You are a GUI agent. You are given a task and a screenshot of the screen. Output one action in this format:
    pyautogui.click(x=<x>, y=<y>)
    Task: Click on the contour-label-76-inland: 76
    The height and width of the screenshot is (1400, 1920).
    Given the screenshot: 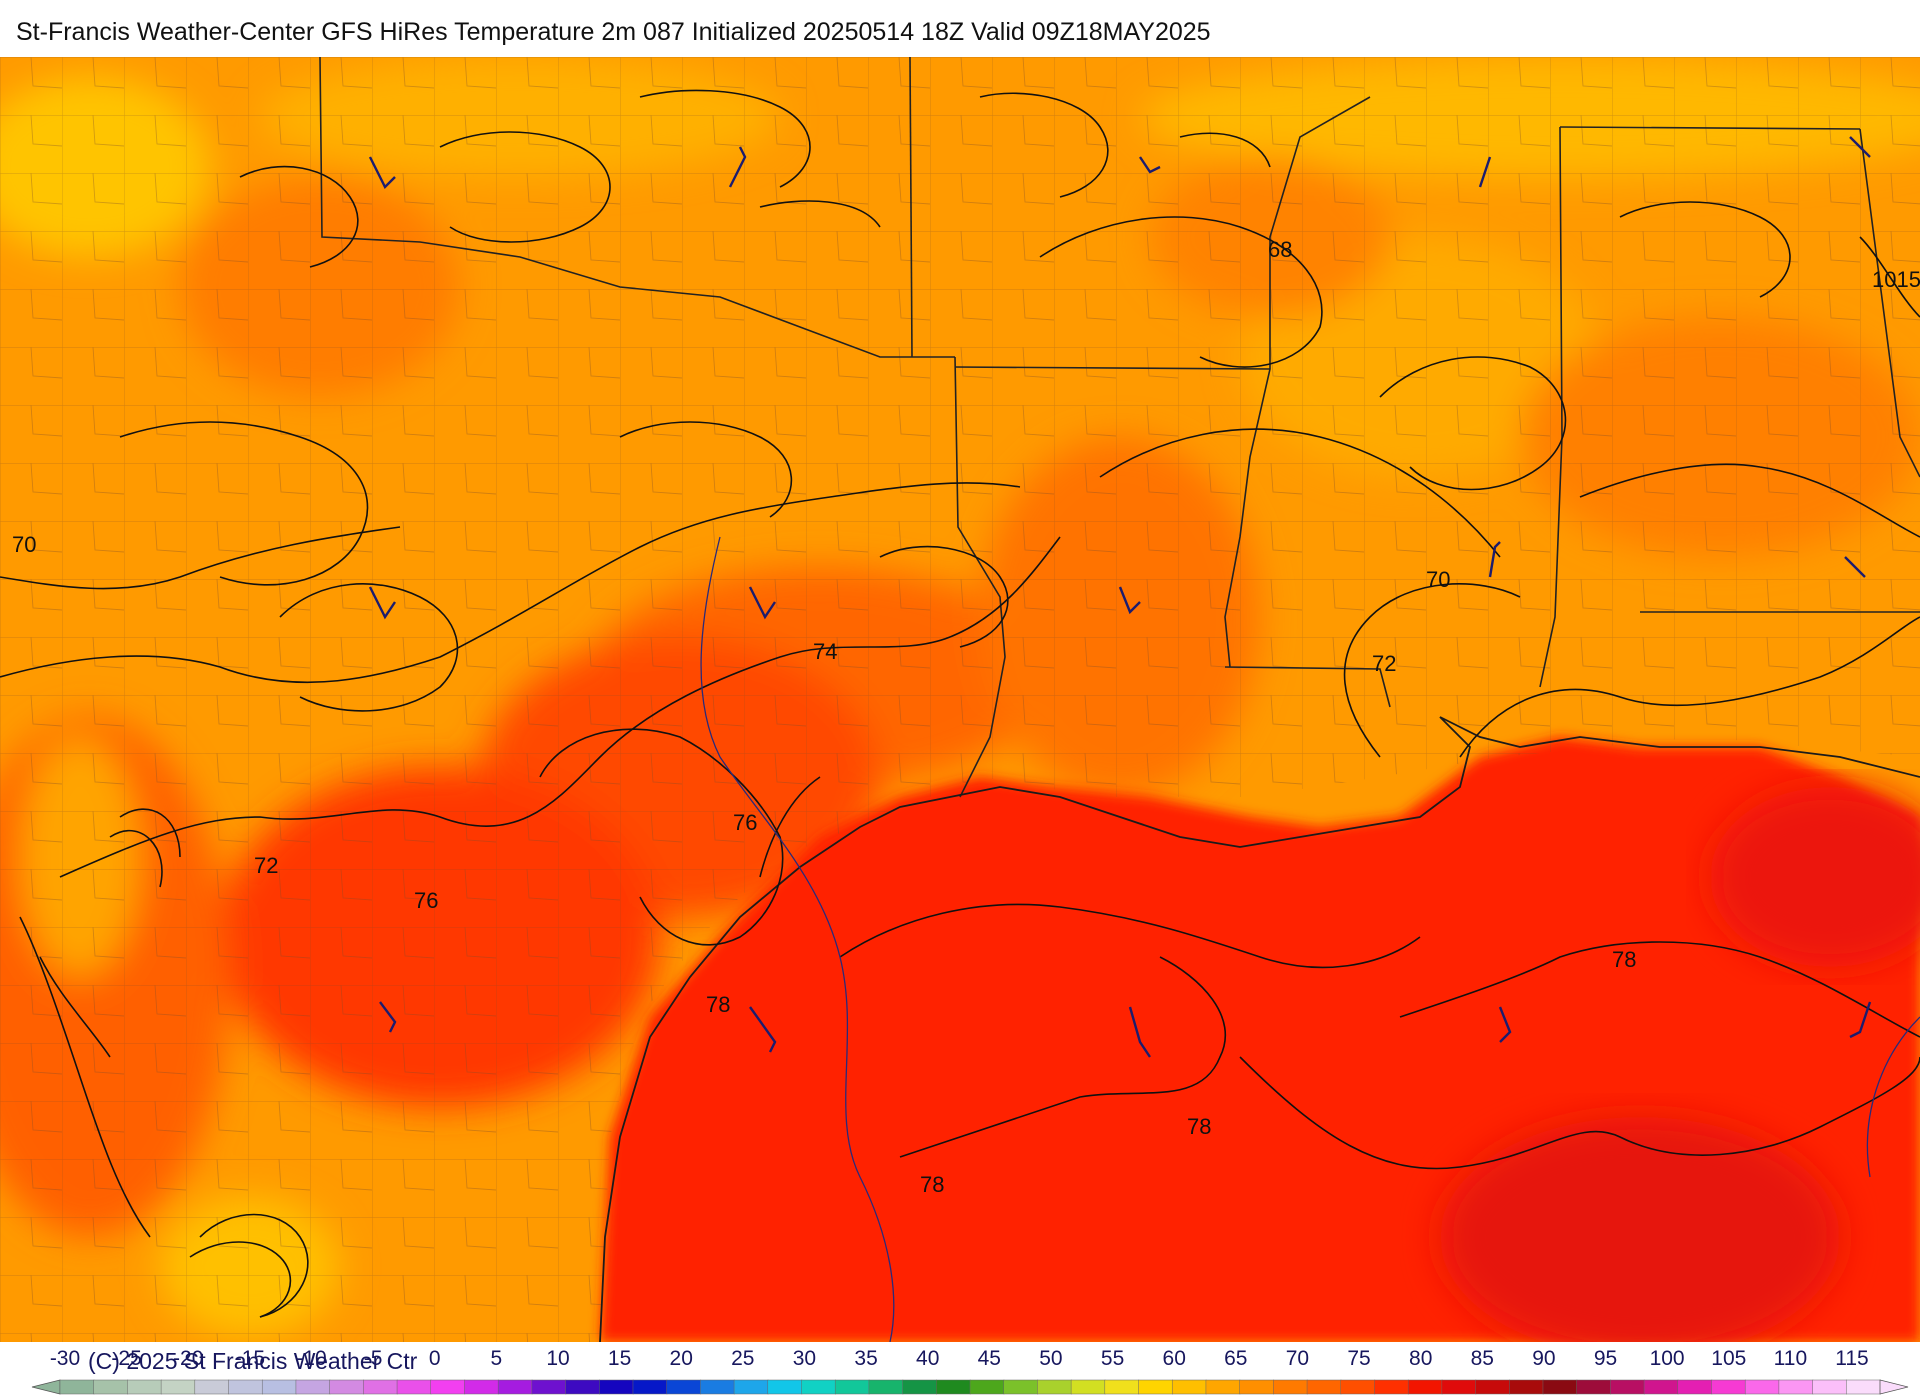 What is the action you would take?
    pyautogui.click(x=426, y=900)
    